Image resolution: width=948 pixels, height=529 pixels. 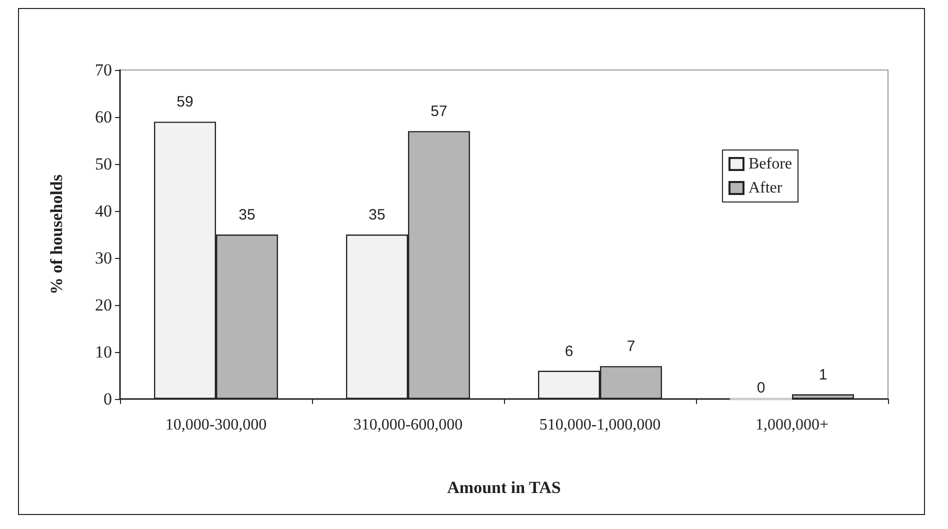 I want to click on y-tick-label: 70, so click(x=103, y=70).